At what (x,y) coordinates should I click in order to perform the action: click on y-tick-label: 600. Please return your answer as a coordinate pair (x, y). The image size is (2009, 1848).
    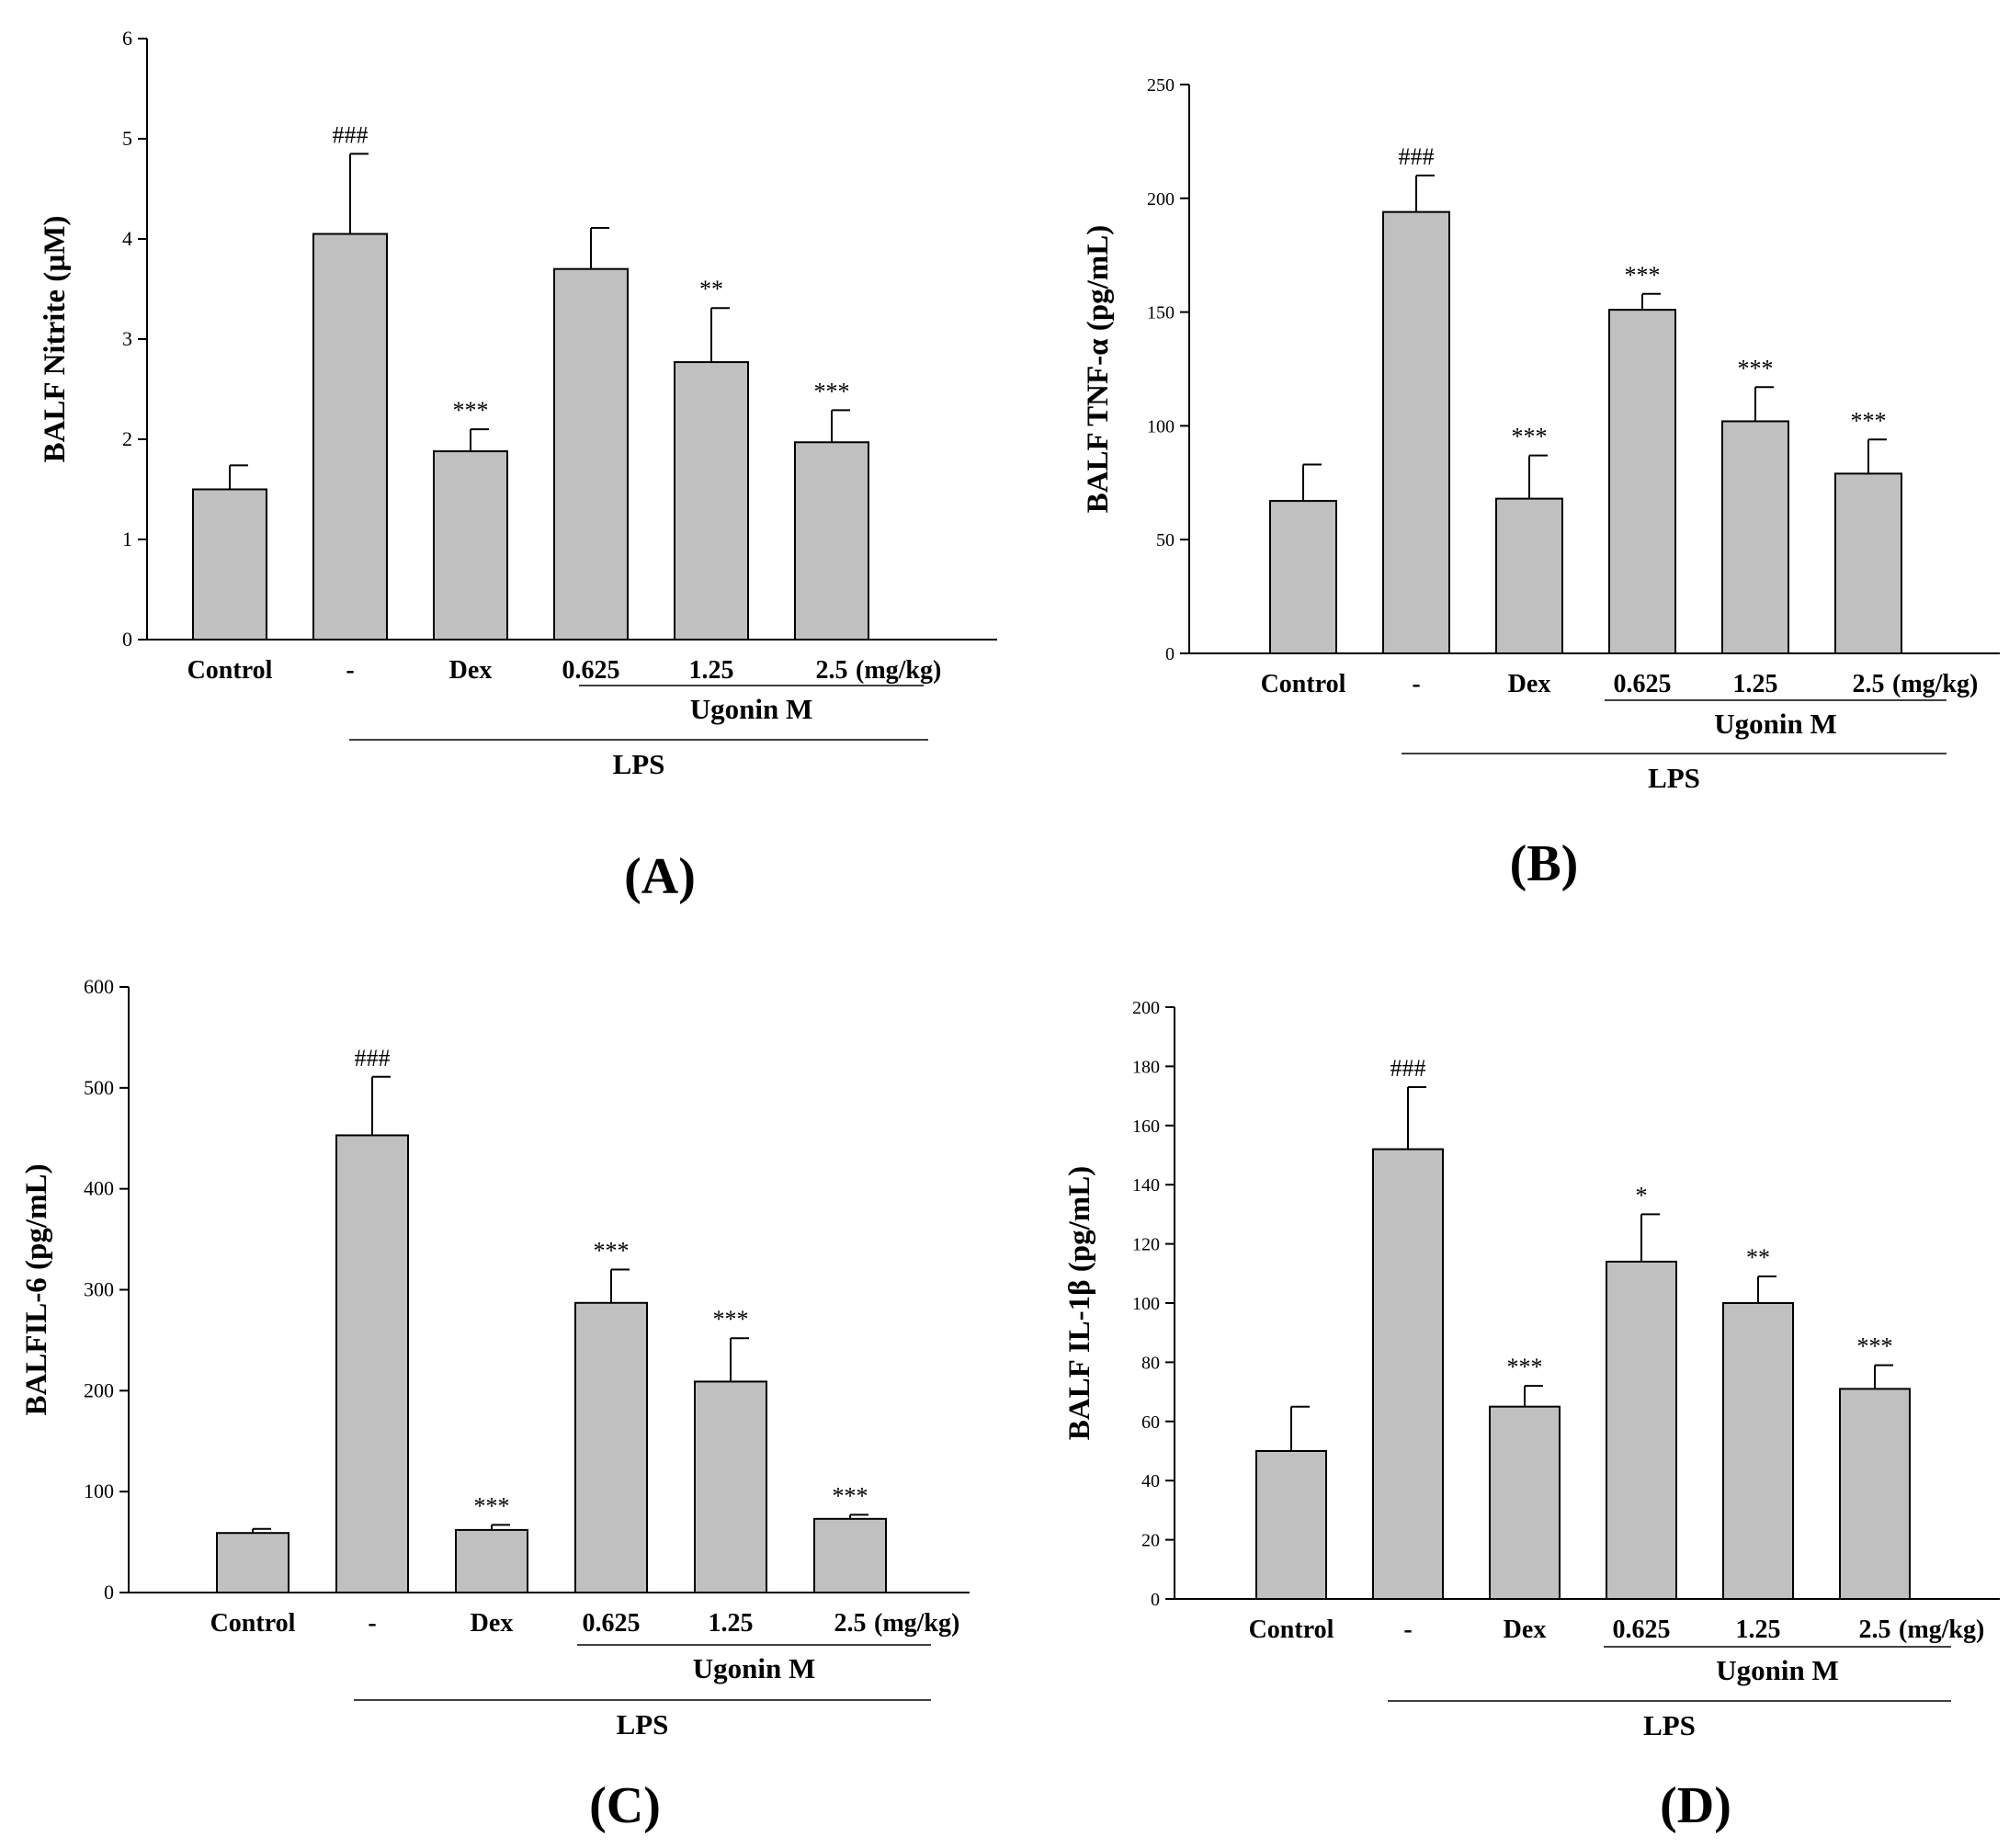
    Looking at the image, I should click on (99, 986).